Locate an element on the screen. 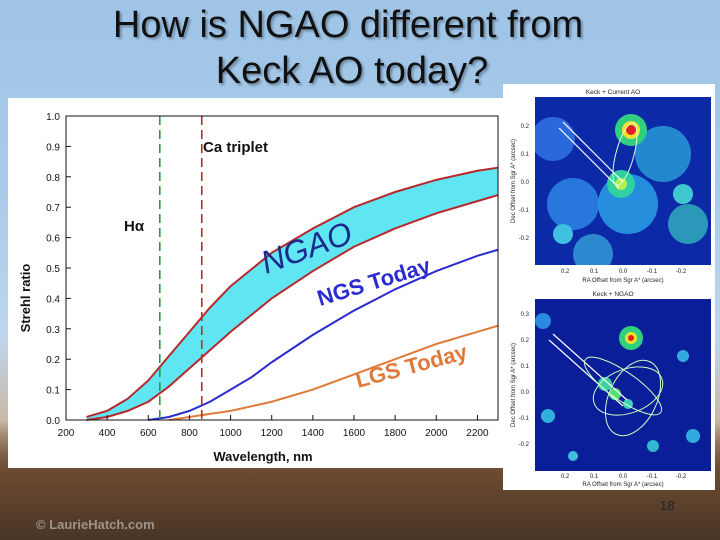 The image size is (720, 540). x-tick-label: 1800 is located at coordinates (395, 433).